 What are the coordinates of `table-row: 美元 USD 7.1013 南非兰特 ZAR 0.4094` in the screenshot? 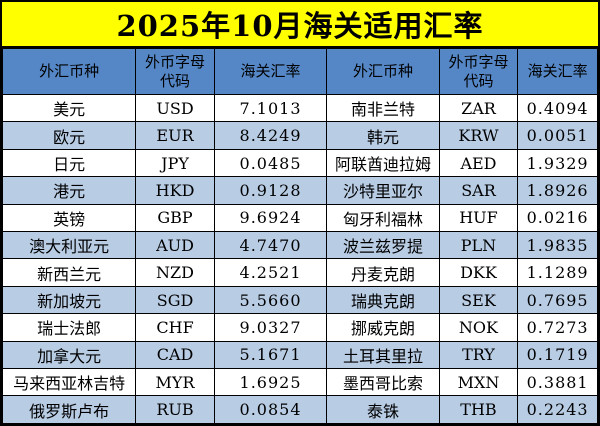 It's located at (300, 108).